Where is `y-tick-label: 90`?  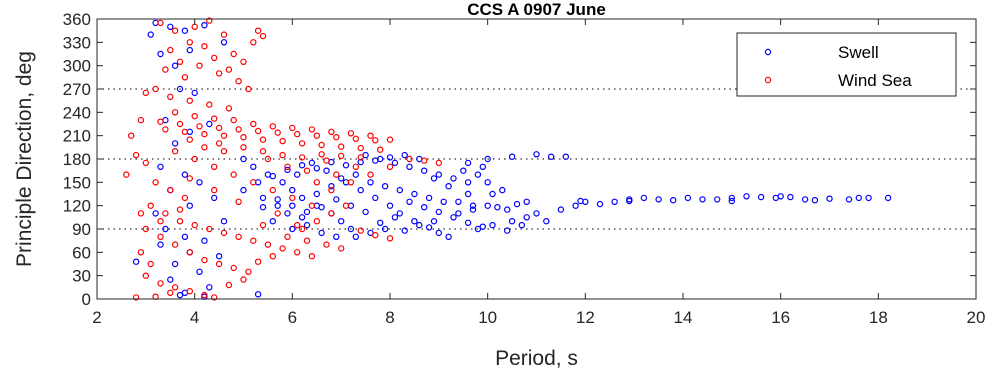
y-tick-label: 90 is located at coordinates (81, 229).